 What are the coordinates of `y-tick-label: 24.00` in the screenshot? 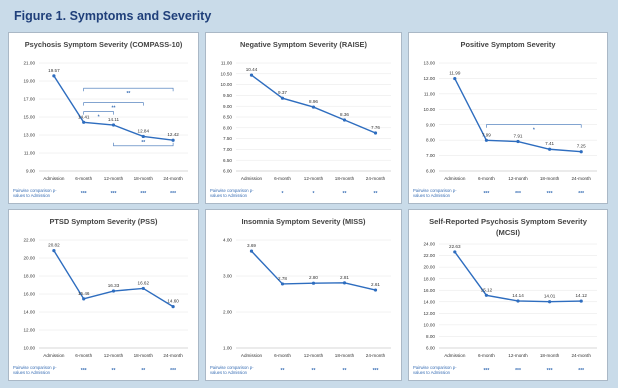 It's located at (430, 244).